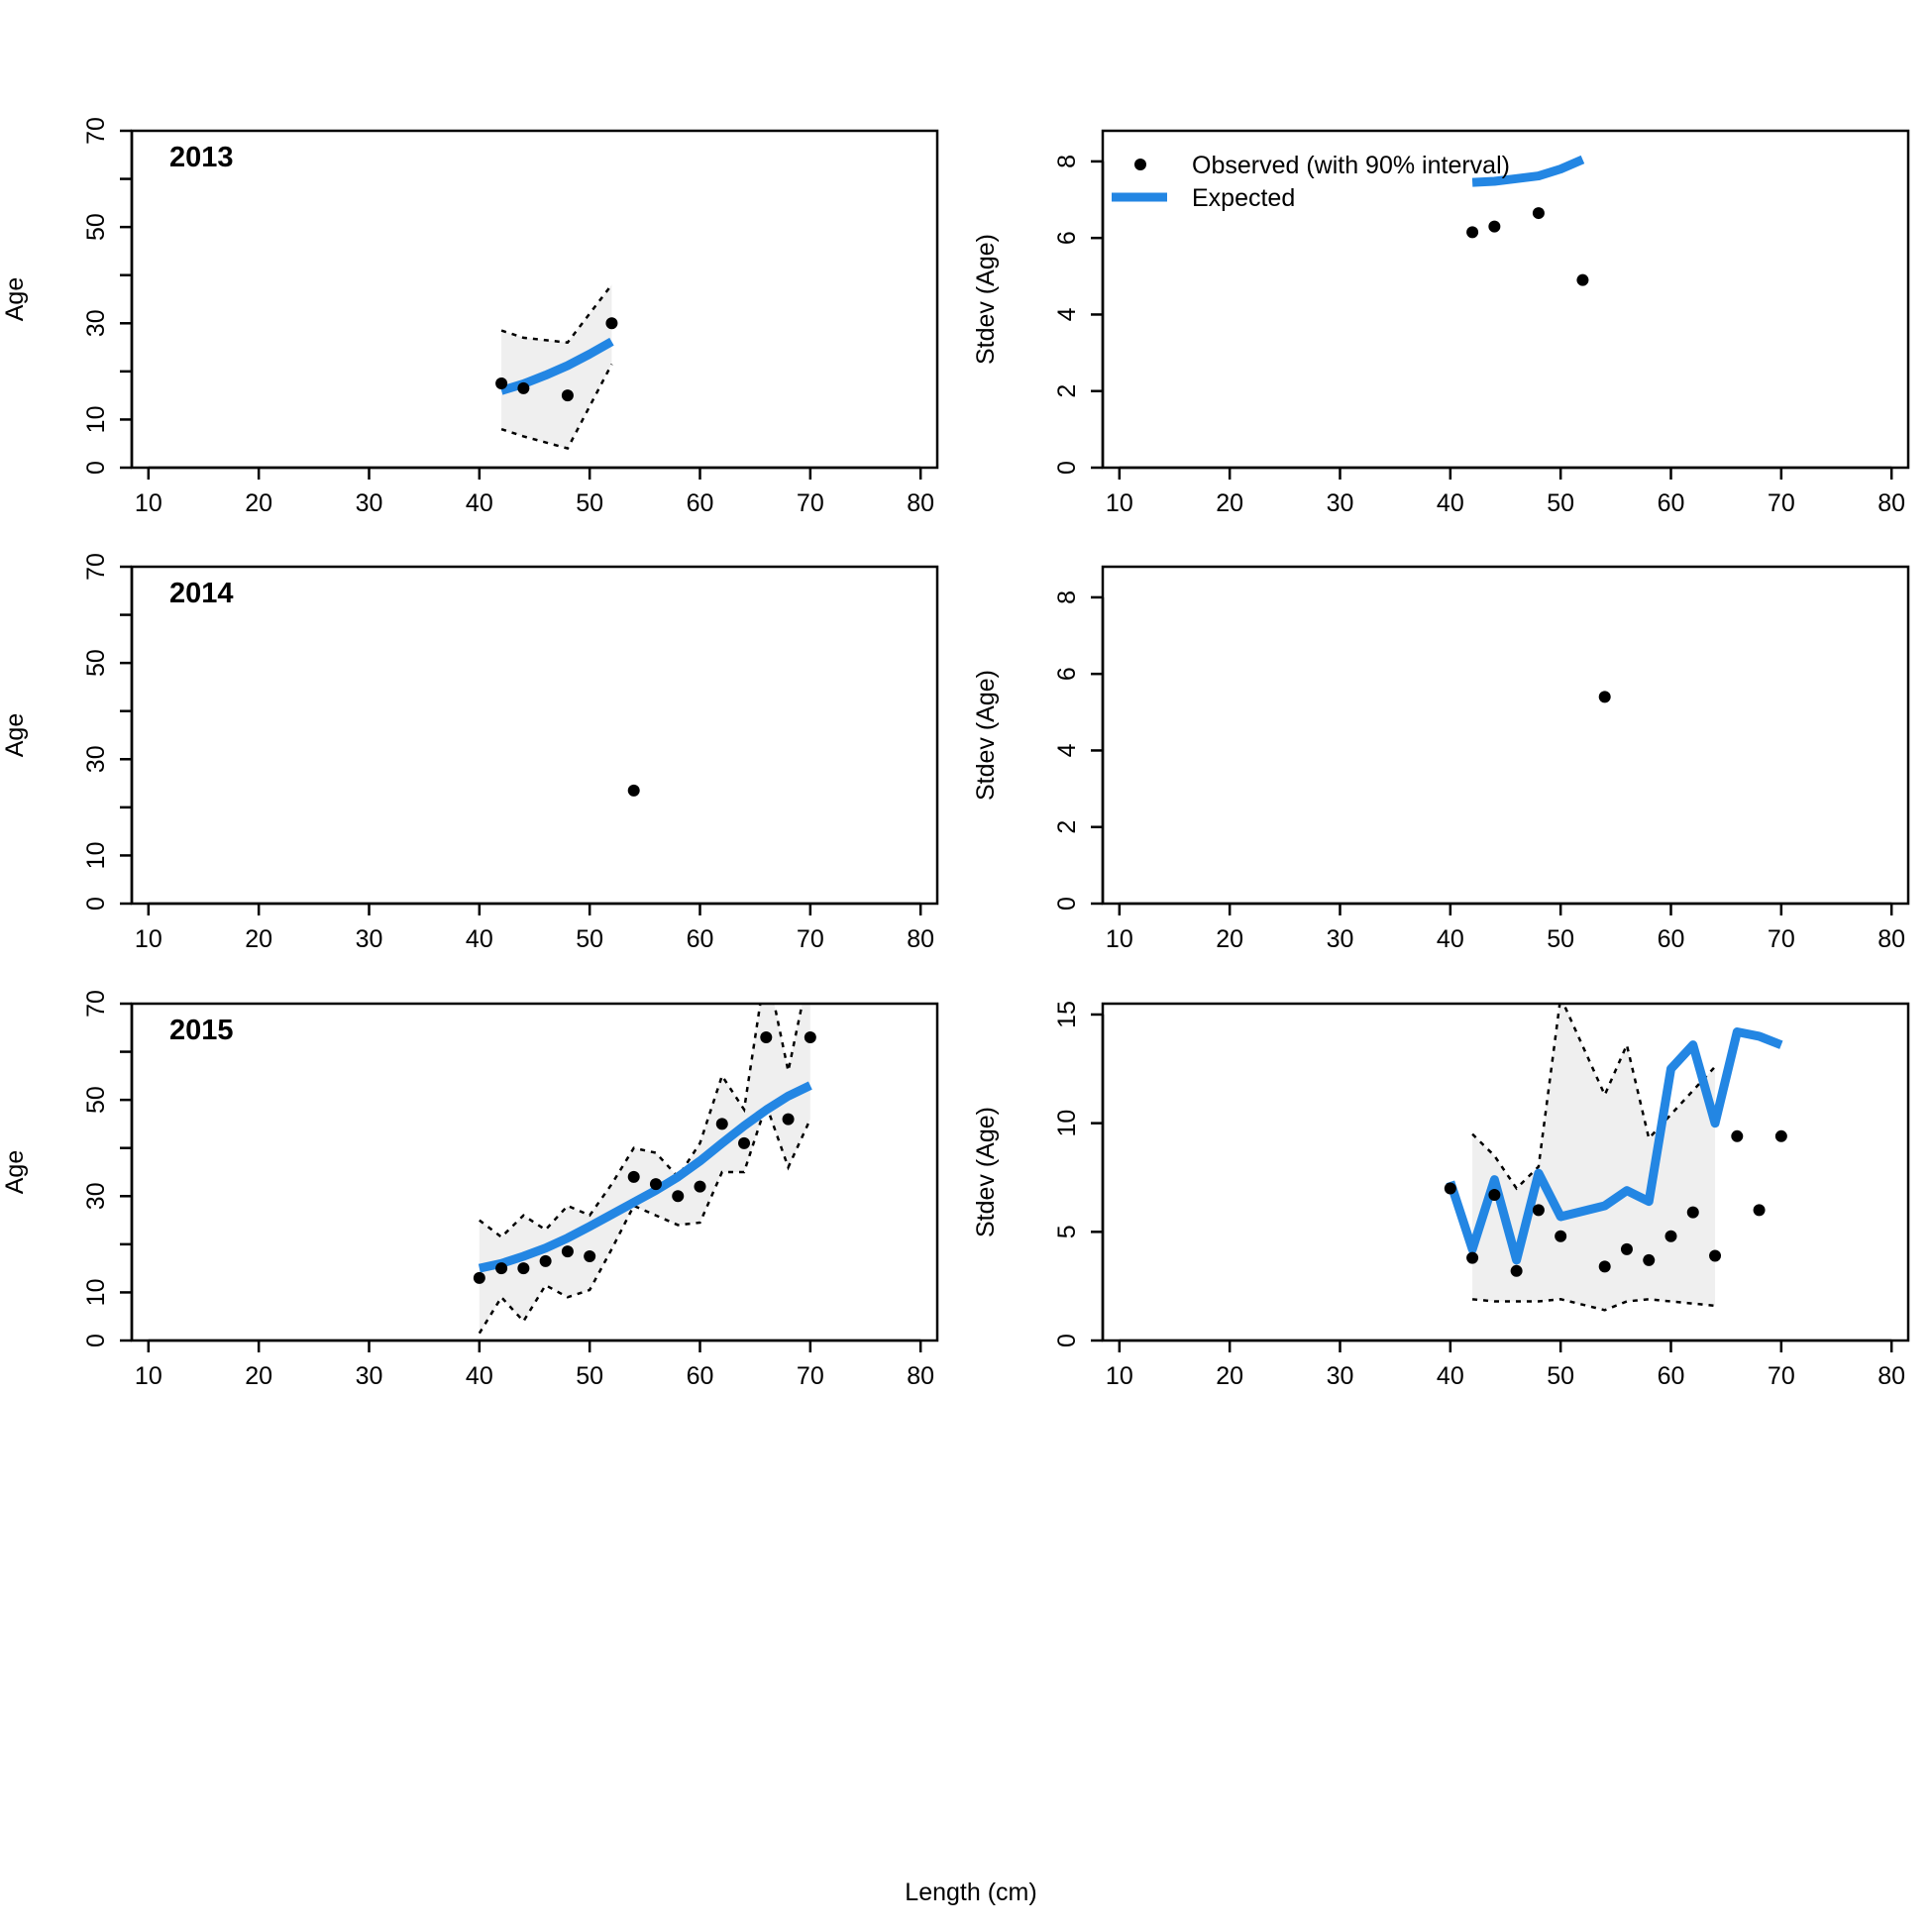 Image resolution: width=1932 pixels, height=1932 pixels. I want to click on y-tick-label: 5, so click(1067, 1231).